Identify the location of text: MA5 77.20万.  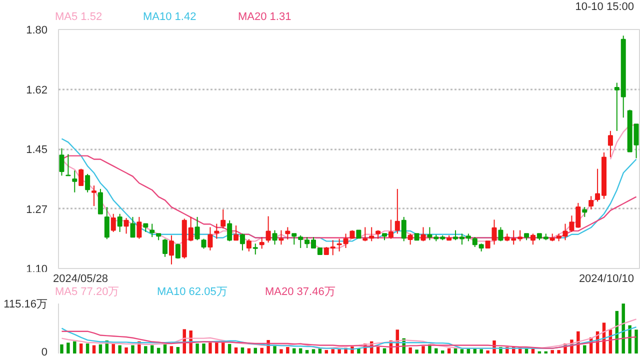
(87, 292).